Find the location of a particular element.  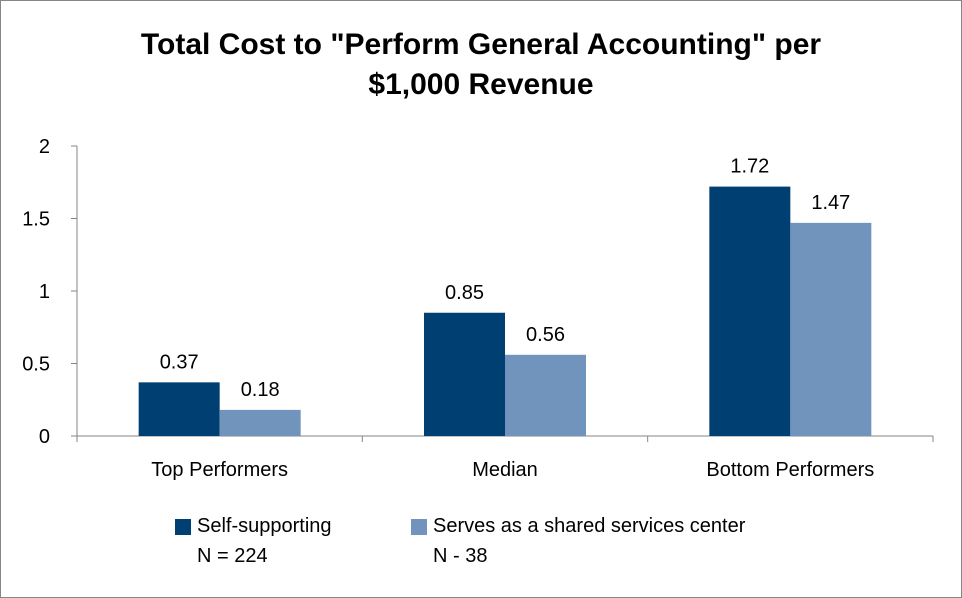

y-tick-label: 2 is located at coordinates (44, 147).